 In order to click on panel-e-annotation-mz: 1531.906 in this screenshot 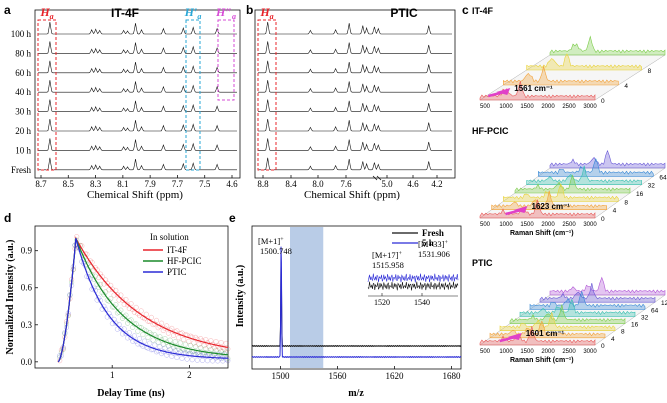, I will do `click(434, 254)`.